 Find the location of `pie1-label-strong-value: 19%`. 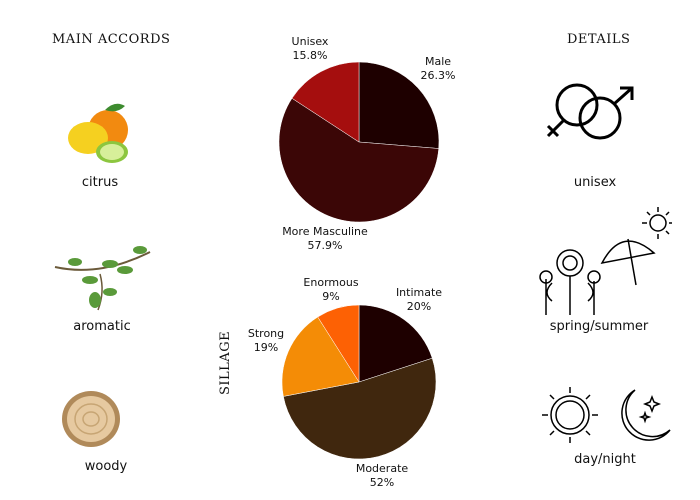

pie1-label-strong-value: 19% is located at coordinates (266, 347).